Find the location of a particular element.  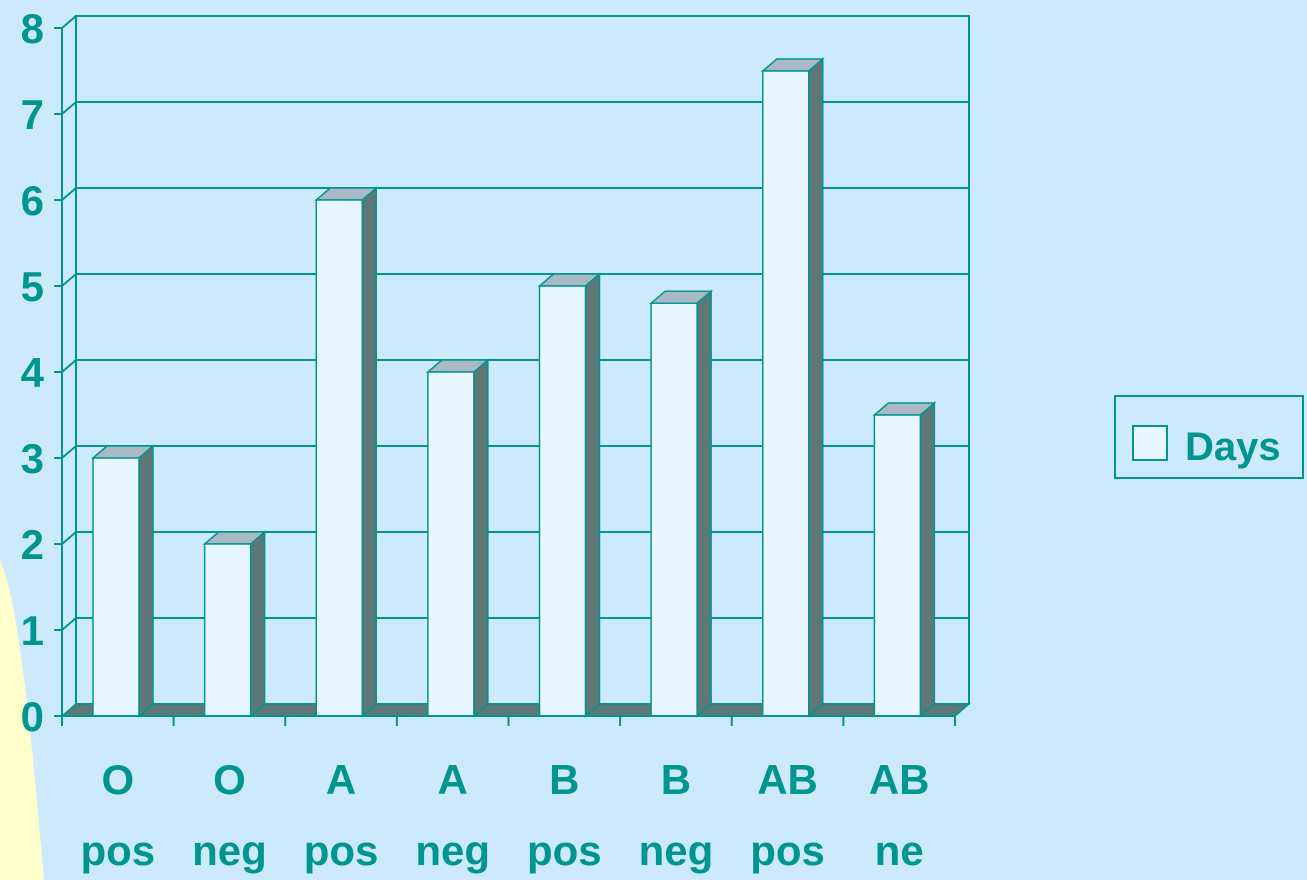

x-tick-label: ne is located at coordinates (899, 850).